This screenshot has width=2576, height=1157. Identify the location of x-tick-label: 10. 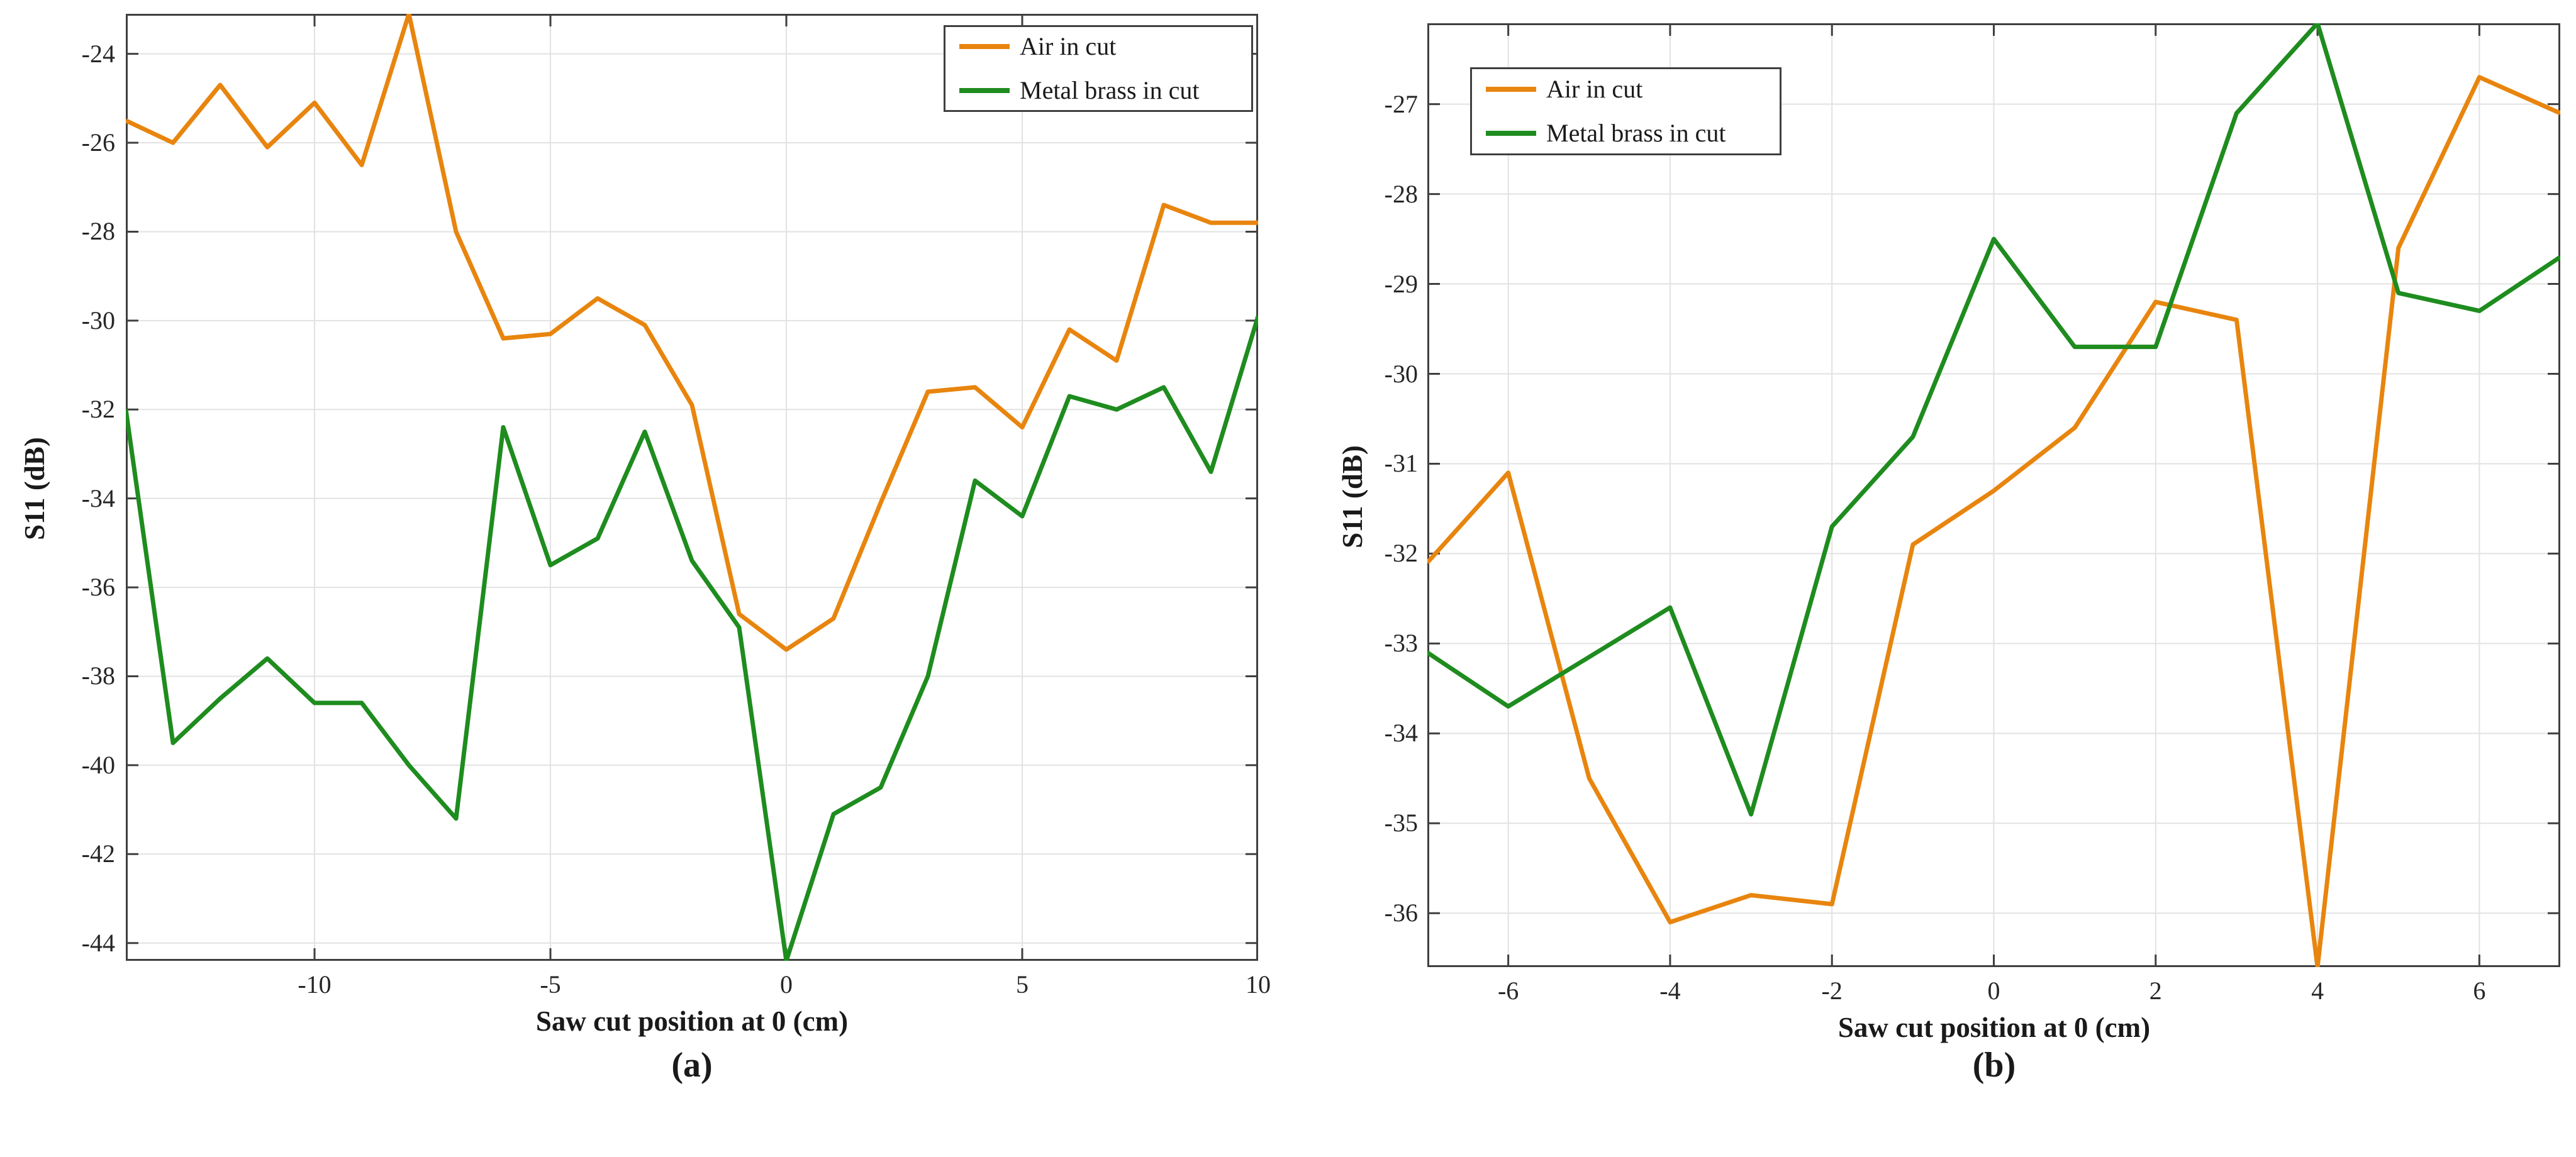
(1258, 984).